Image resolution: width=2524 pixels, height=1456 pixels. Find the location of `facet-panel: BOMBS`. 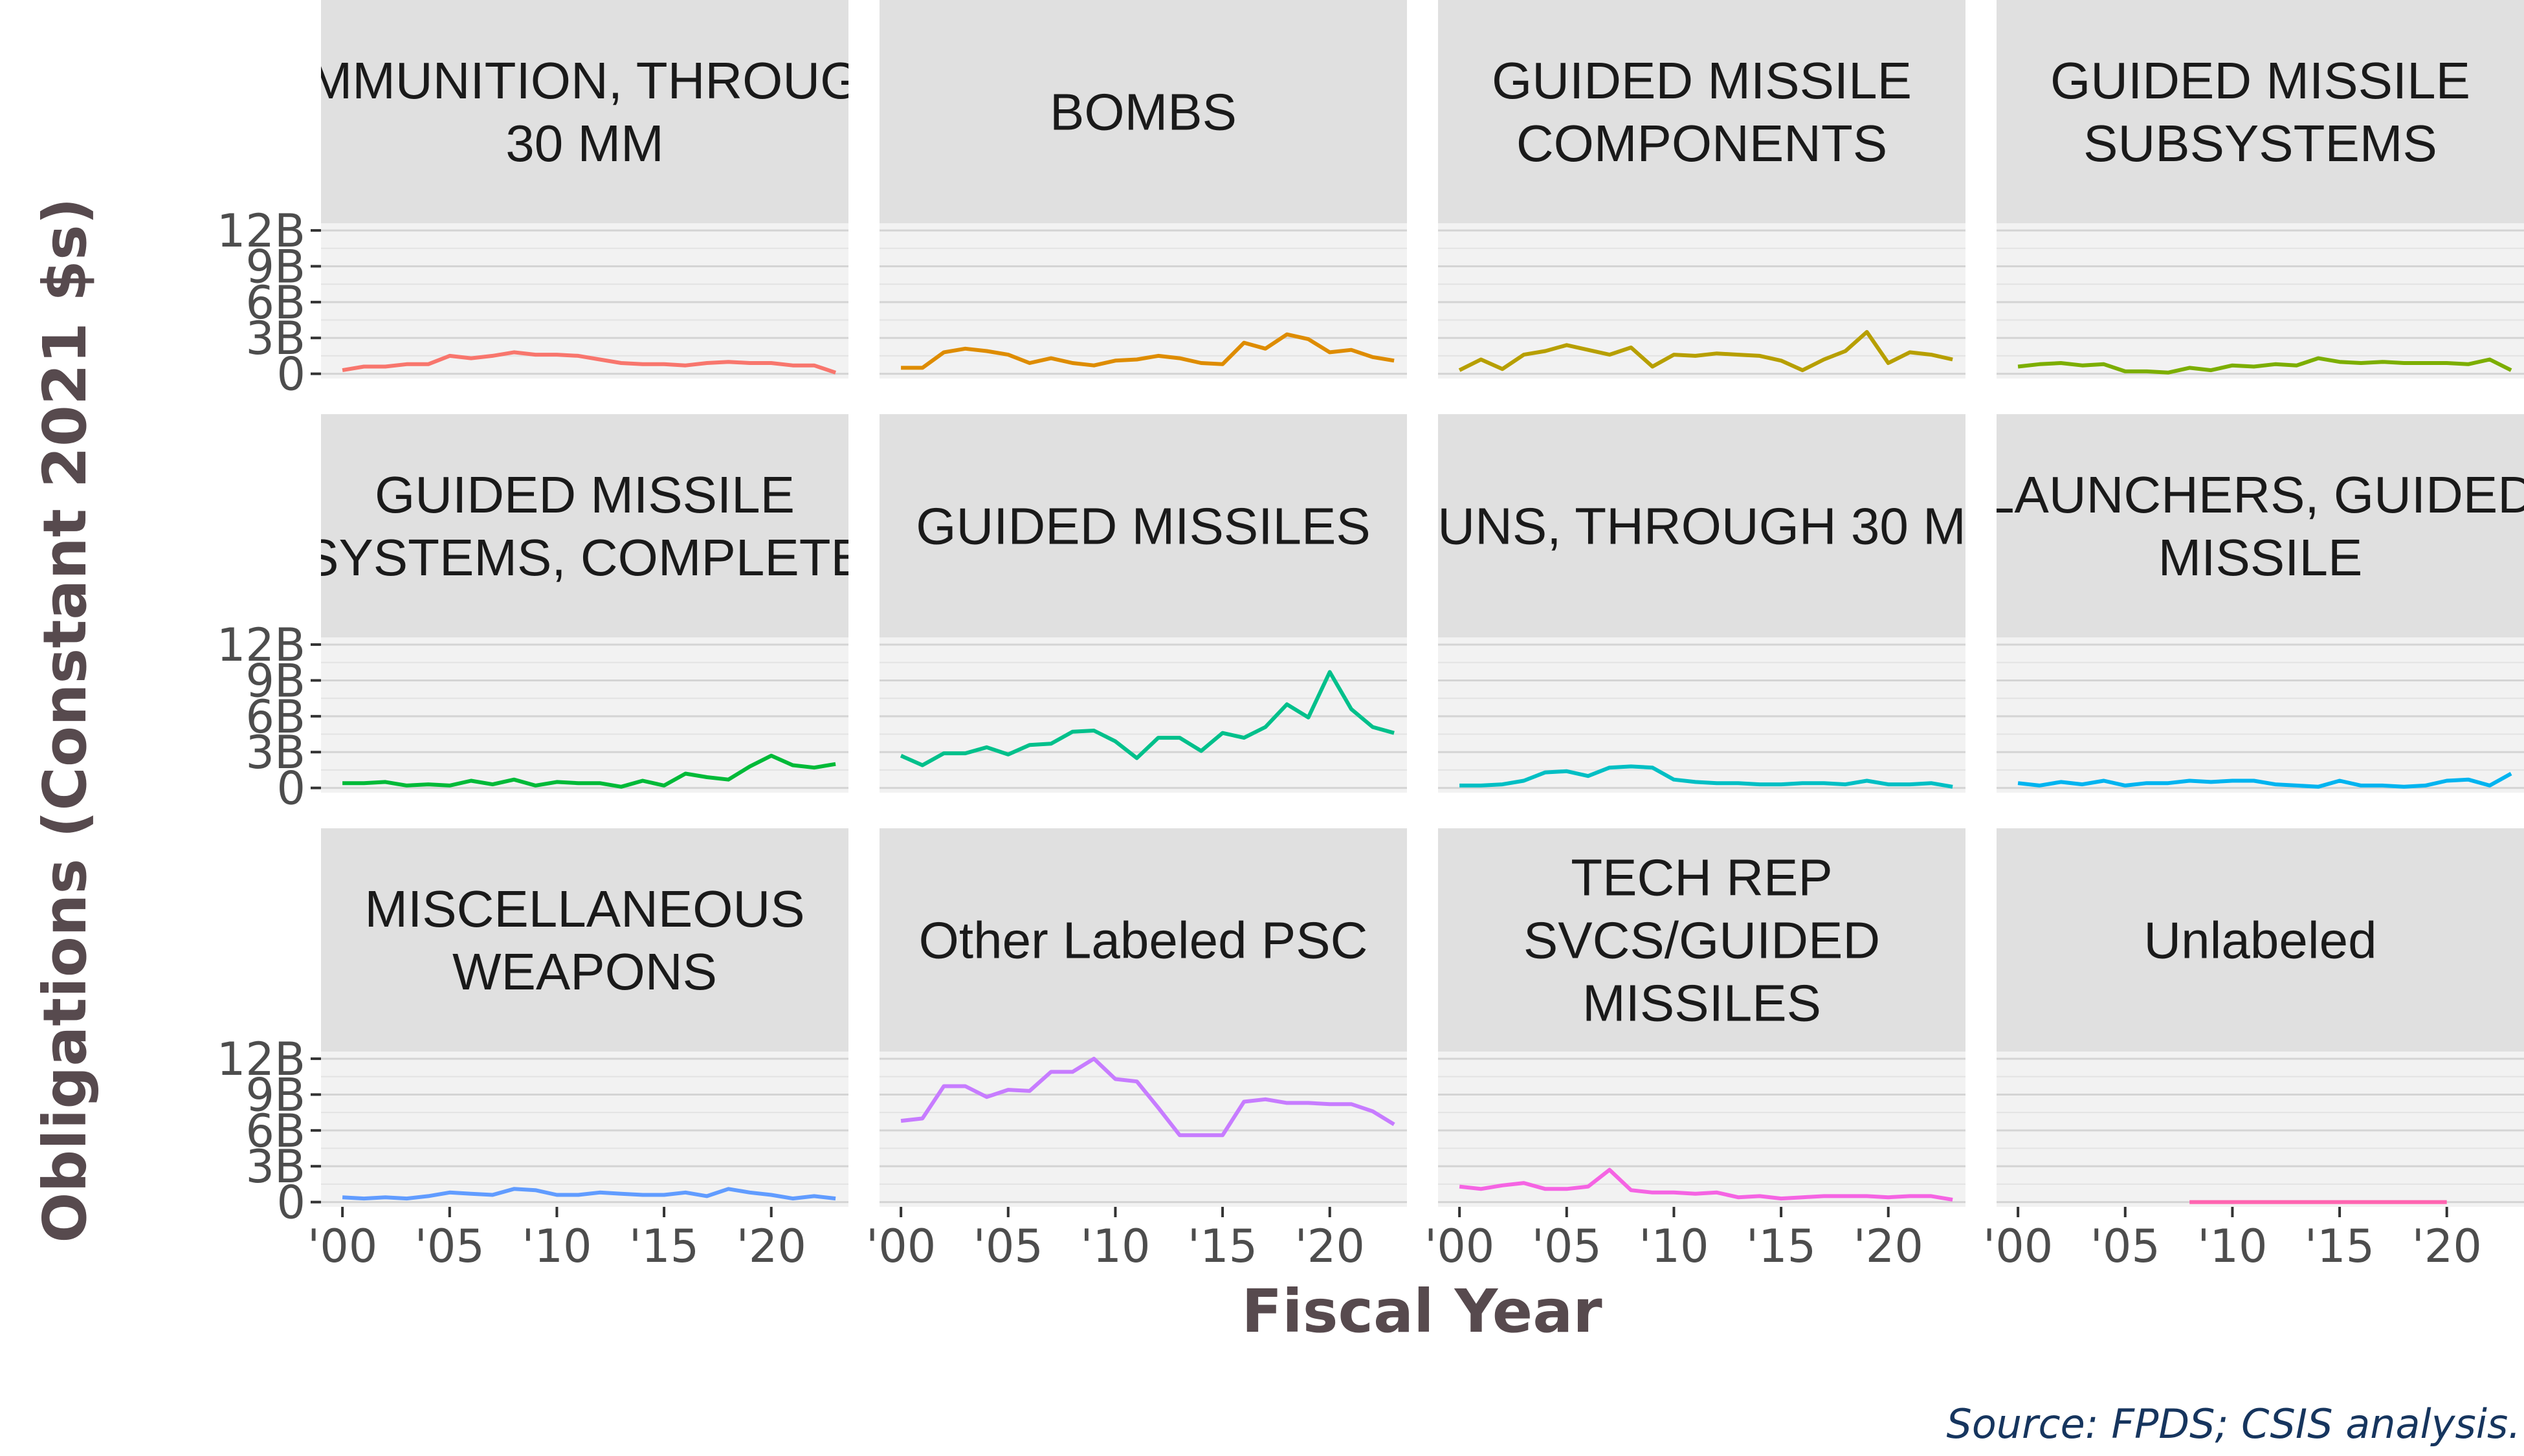

facet-panel: BOMBS is located at coordinates (1143, 189).